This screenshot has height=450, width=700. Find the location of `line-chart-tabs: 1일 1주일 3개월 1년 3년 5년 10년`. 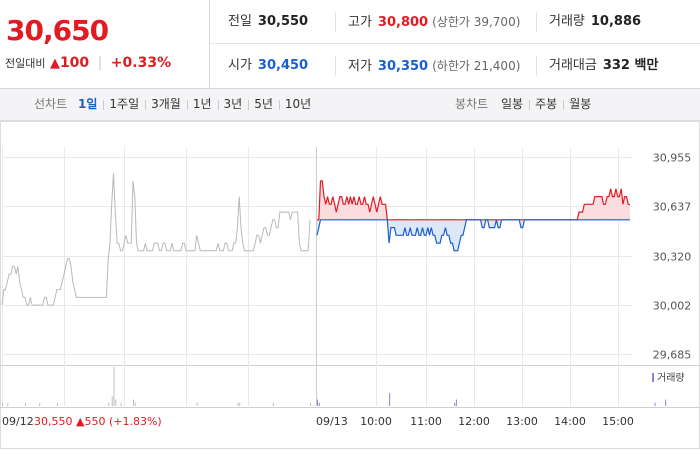

line-chart-tabs: 1일 1주일 3개월 1년 3년 5년 10년 is located at coordinates (194, 104).